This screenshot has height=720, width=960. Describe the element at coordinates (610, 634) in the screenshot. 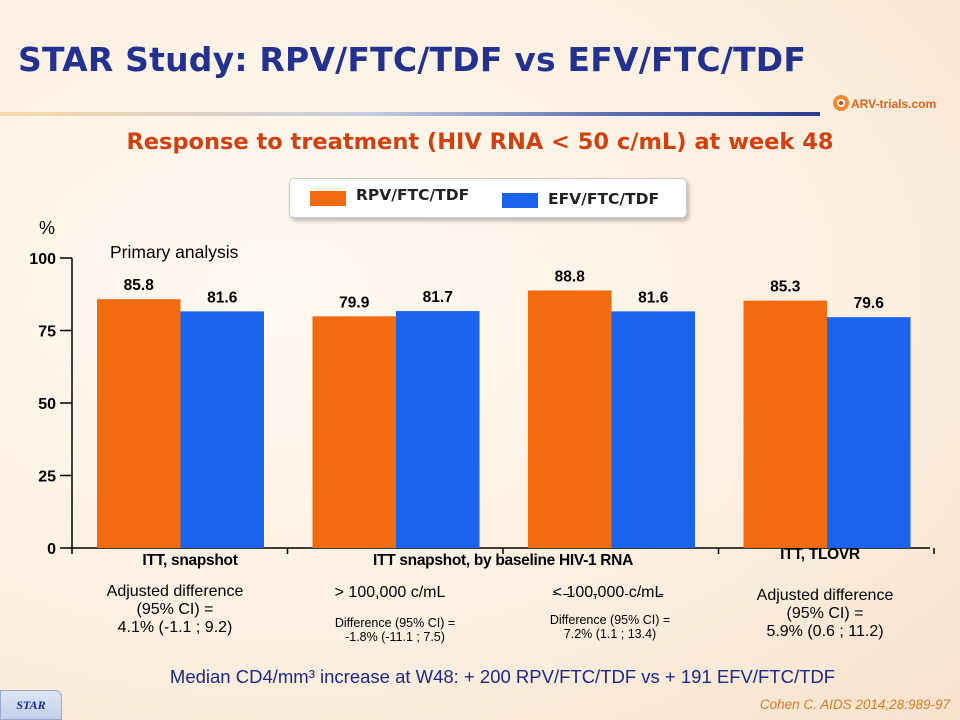

I see `caption-text: 7.2% (1.1 ; 13.4)` at that location.